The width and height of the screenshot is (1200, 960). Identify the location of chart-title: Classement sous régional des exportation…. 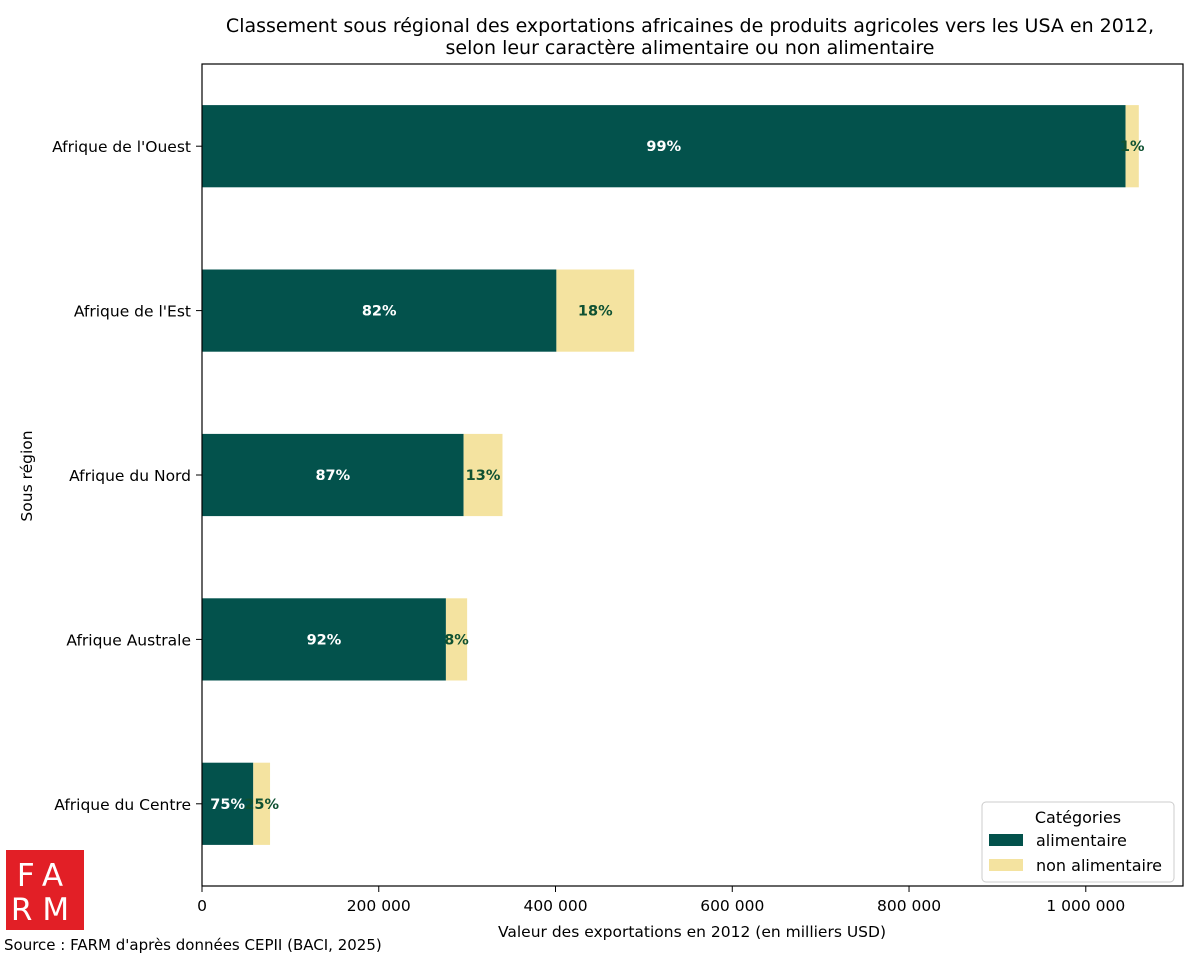
(690, 26).